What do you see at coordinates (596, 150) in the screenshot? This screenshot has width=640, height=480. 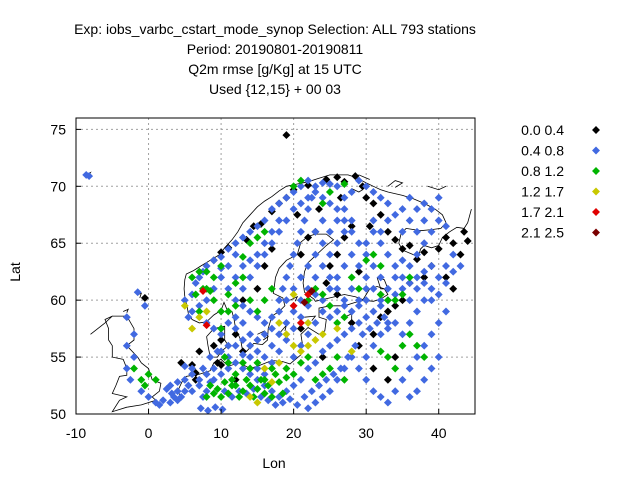 I see `legend-marker` at bounding box center [596, 150].